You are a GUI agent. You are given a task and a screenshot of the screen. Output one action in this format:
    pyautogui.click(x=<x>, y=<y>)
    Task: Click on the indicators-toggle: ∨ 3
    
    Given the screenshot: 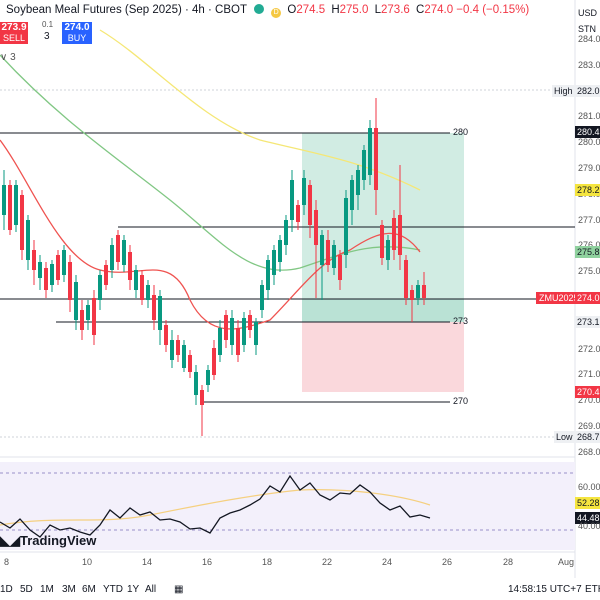 What is the action you would take?
    pyautogui.click(x=8, y=57)
    